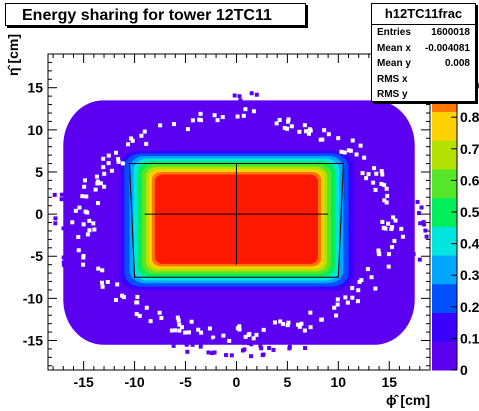 The image size is (479, 411). Describe the element at coordinates (423, 95) in the screenshot. I see `stats-row: RMS y` at that location.